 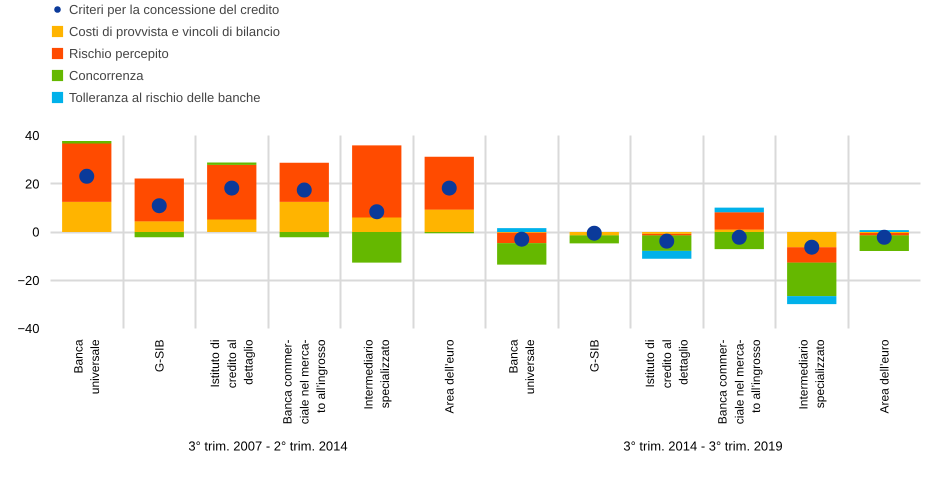 I want to click on legend-label: Tolleranza al rischio delle banche, so click(x=165, y=97).